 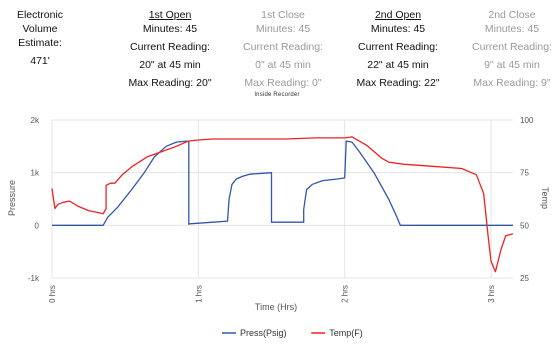 I want to click on second-open-current-value: 22" at 45 min, so click(x=398, y=65).